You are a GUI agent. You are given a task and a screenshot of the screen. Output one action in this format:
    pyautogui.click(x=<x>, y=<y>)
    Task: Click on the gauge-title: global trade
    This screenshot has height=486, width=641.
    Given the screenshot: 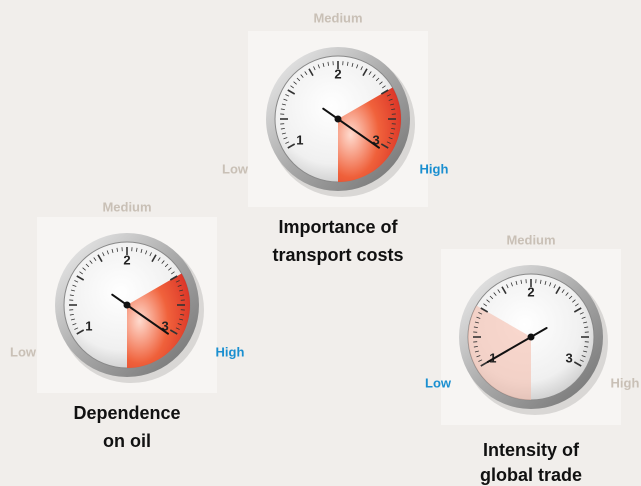 What is the action you would take?
    pyautogui.click(x=531, y=475)
    